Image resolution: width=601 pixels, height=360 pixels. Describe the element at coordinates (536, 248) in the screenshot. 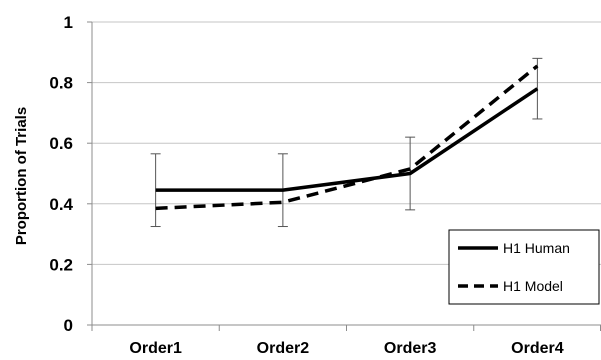

I see `legend-label-human: H1 Human` at that location.